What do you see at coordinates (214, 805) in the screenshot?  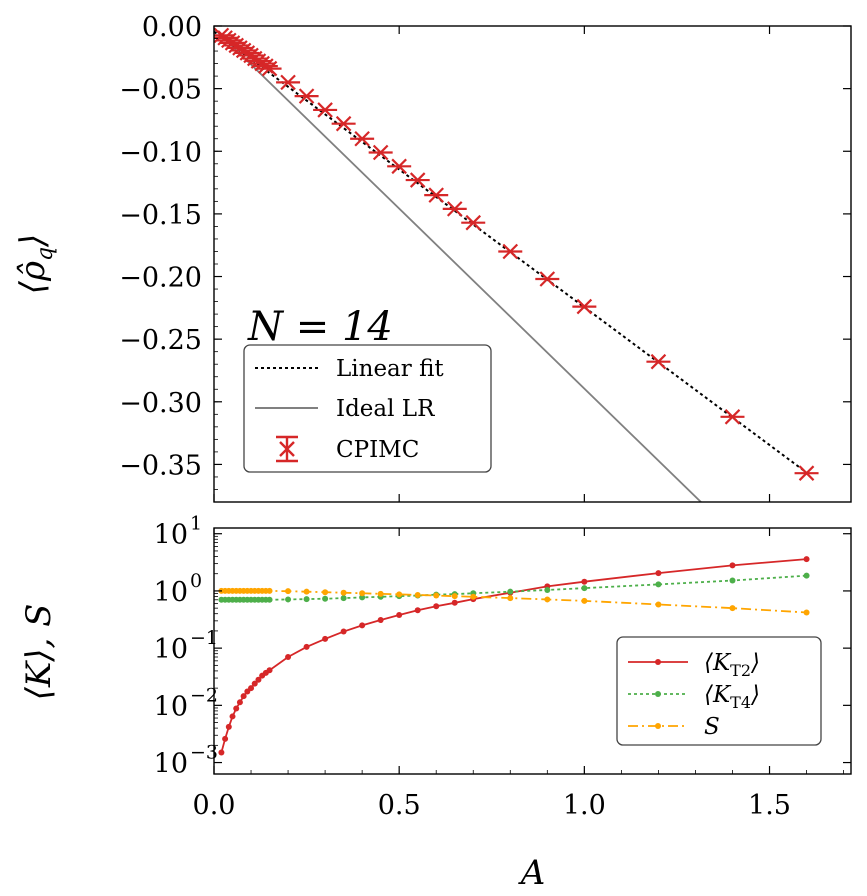 I see `x-tick-label: 0.0` at bounding box center [214, 805].